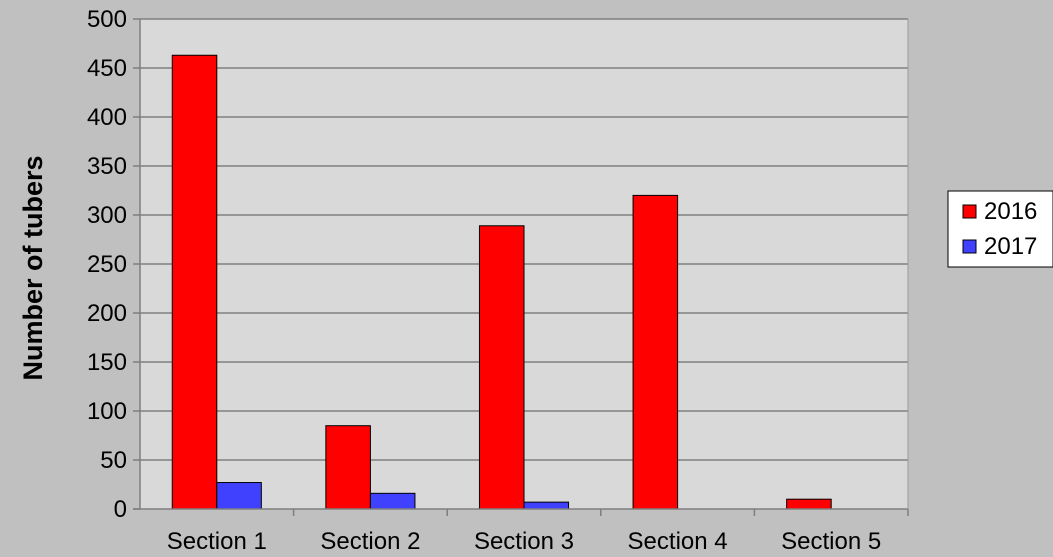 The width and height of the screenshot is (1053, 557). I want to click on y-tick-label: 100, so click(107, 411).